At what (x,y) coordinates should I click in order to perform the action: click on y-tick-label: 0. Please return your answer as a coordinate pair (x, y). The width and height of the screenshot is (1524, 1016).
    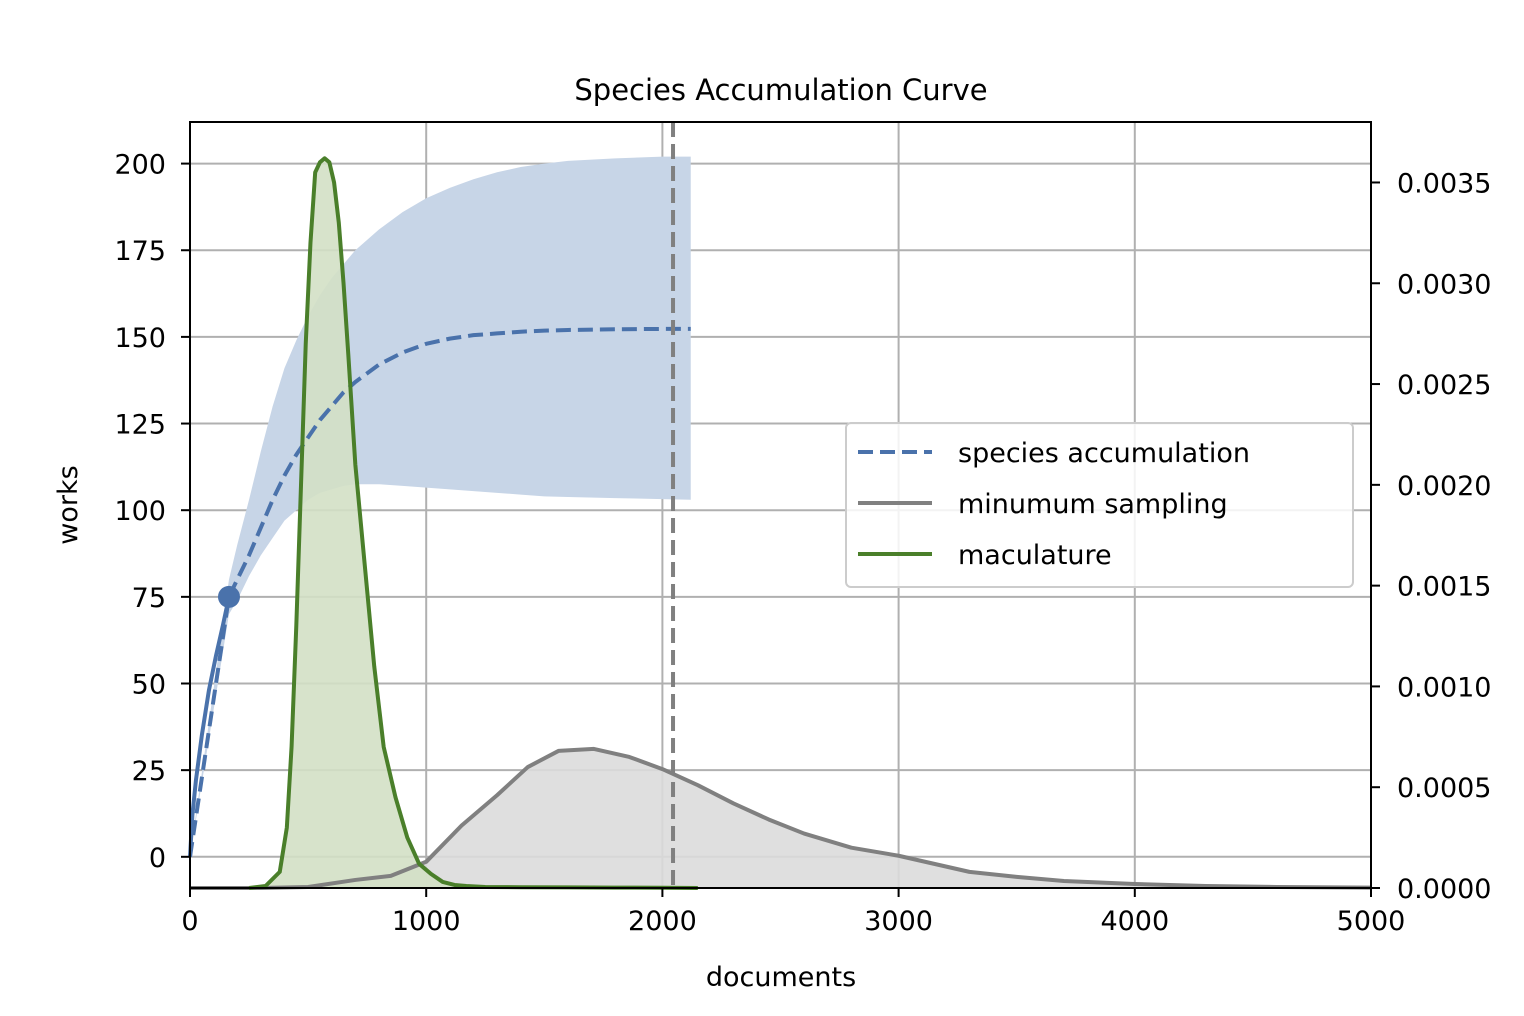
    Looking at the image, I should click on (157, 858).